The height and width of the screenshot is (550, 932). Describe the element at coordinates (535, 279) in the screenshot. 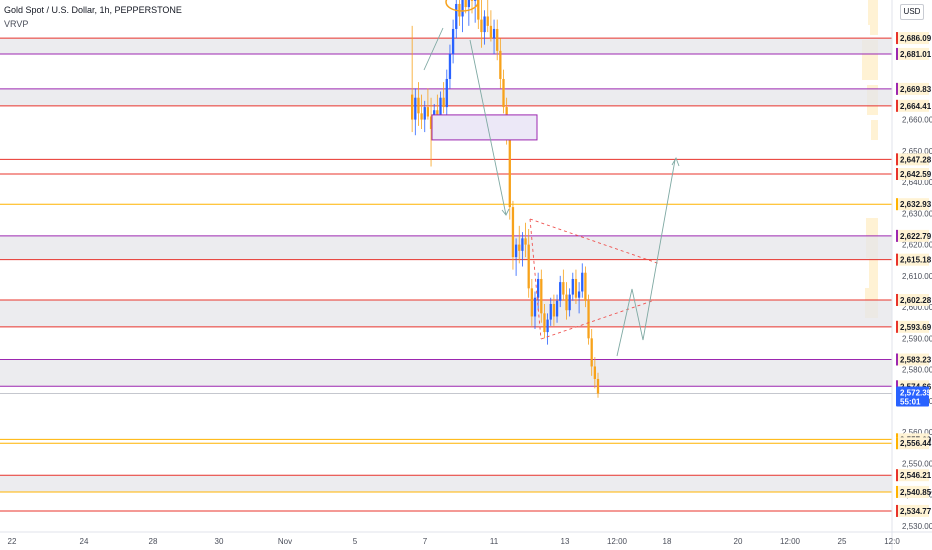

I see `triangle-side-line` at that location.